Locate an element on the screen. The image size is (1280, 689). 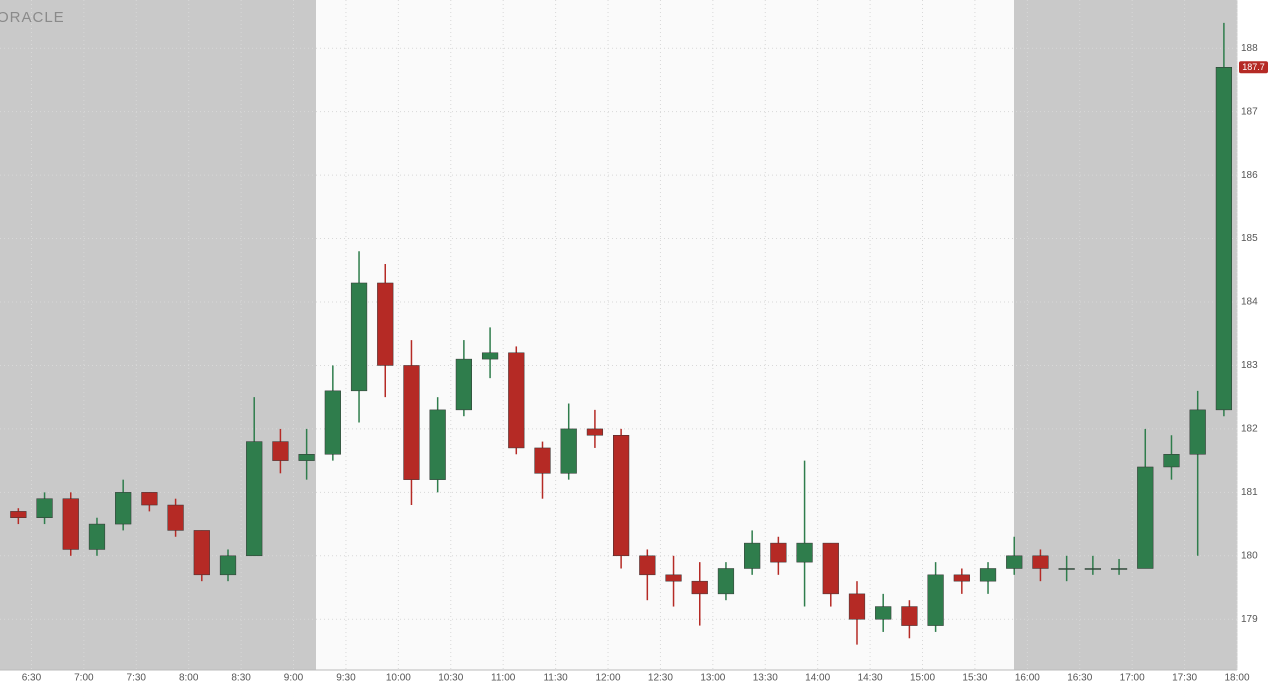
x-tick-label: 8:30 is located at coordinates (241, 678).